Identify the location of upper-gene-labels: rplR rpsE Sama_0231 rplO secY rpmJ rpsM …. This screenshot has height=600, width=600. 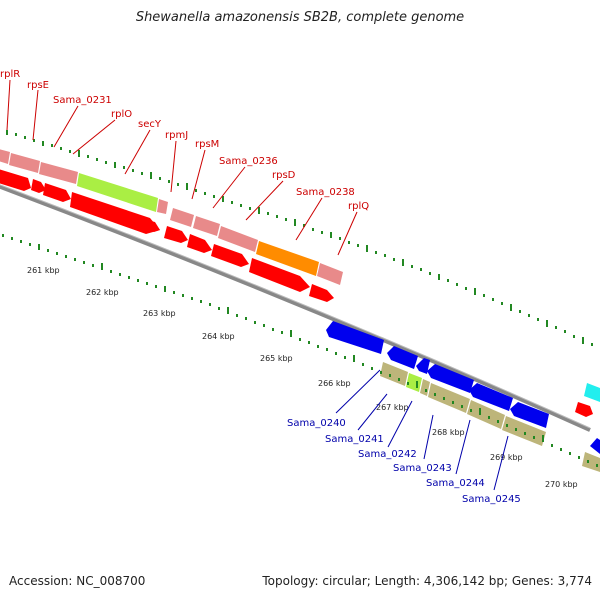
(184, 140).